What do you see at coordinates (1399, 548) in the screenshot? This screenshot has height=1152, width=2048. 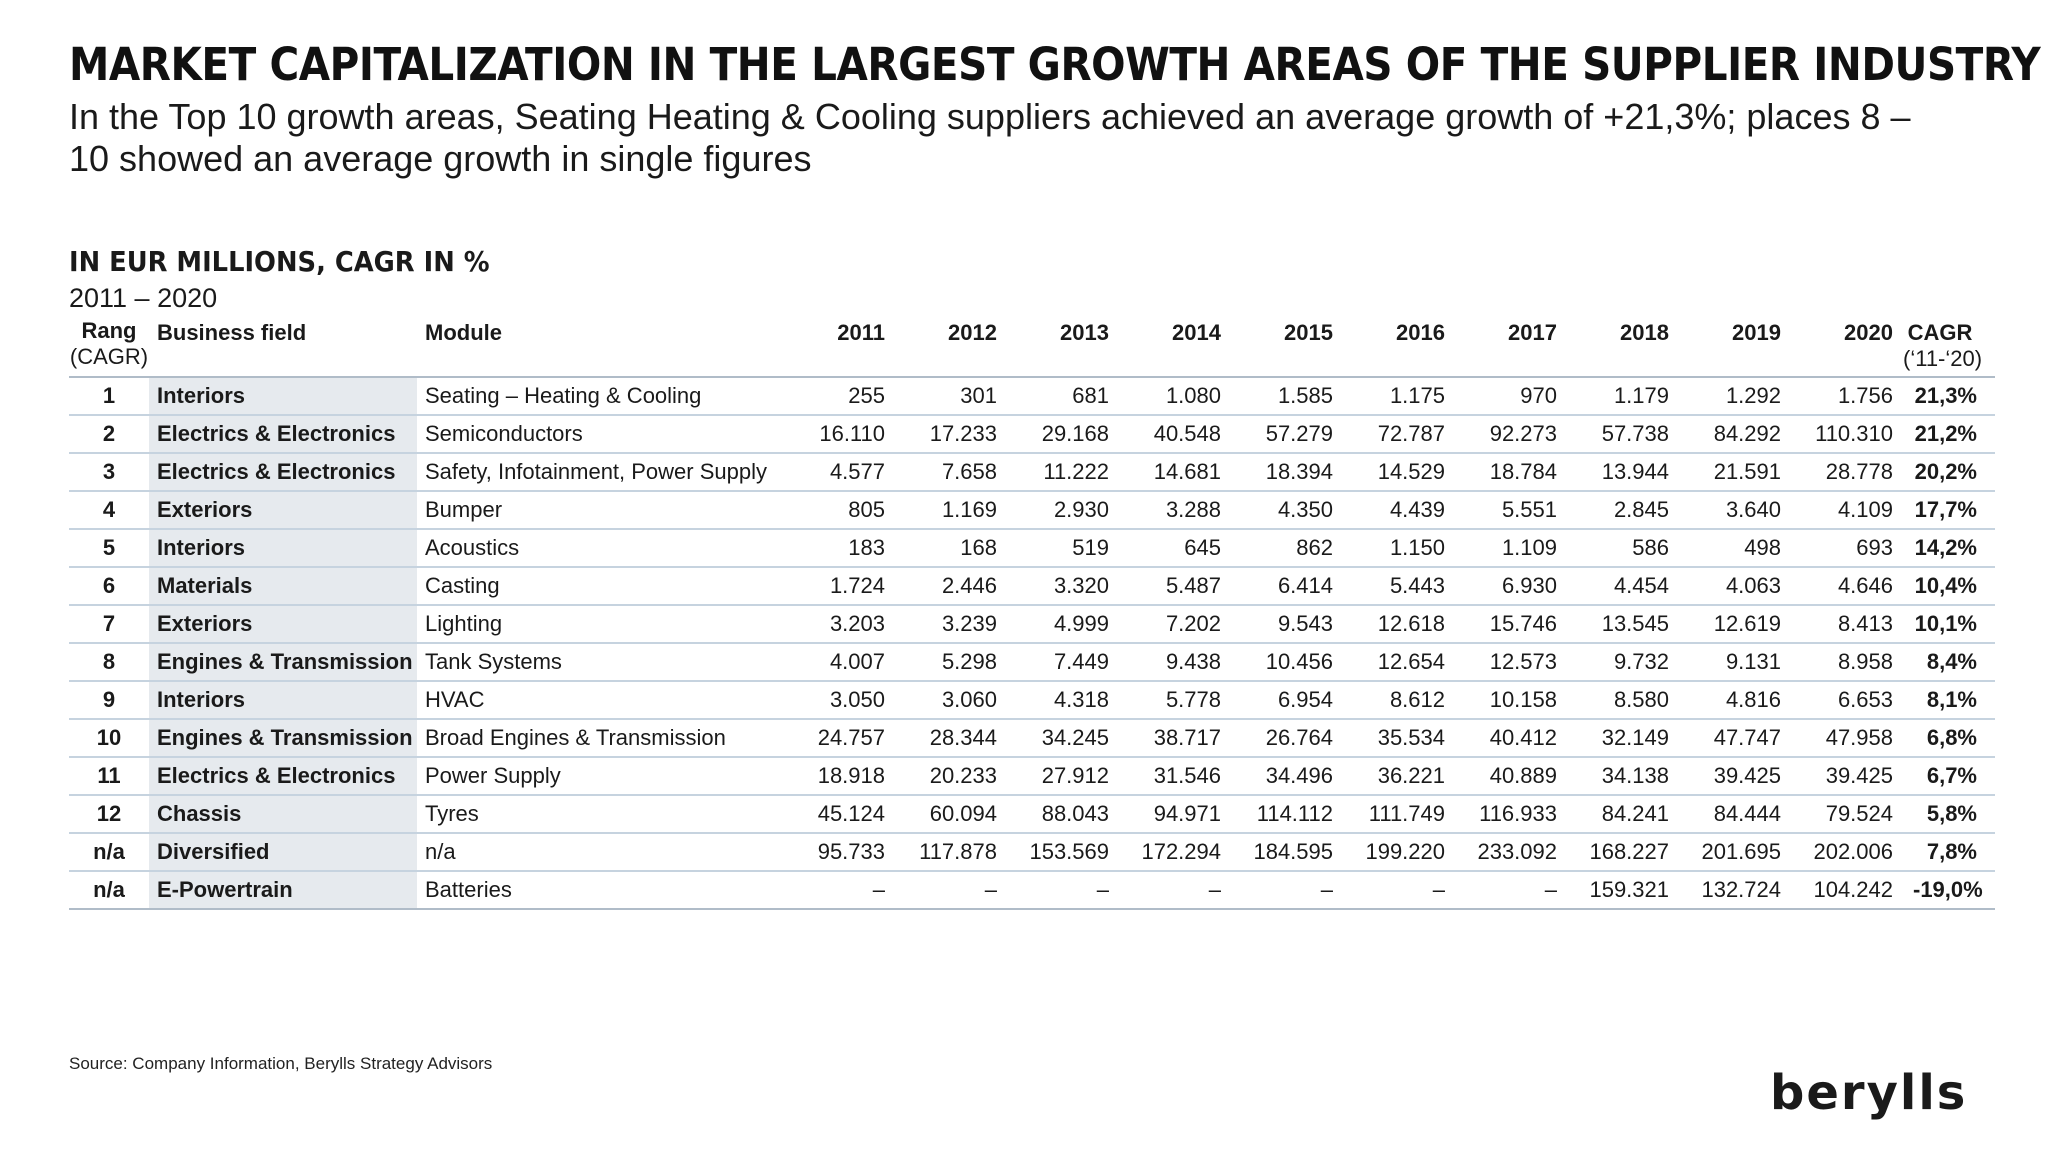 I see `value-cell: 1.150` at bounding box center [1399, 548].